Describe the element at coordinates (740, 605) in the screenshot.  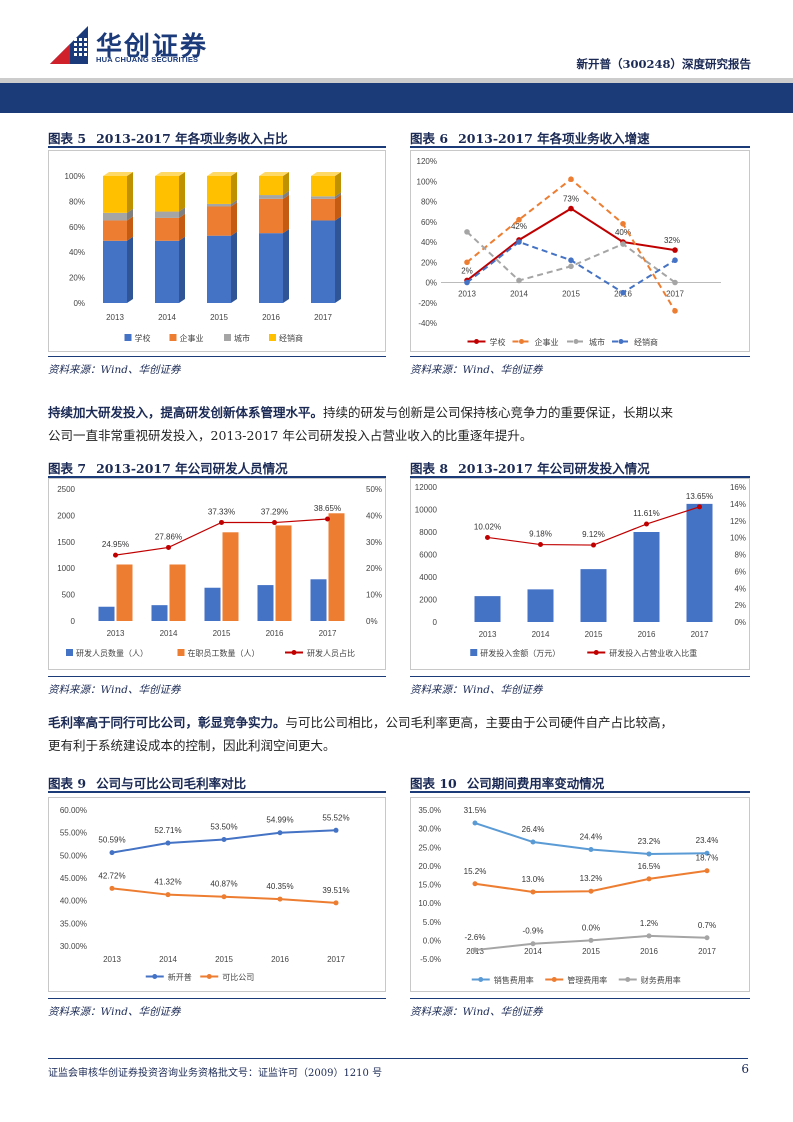
I see `f8-ytick-right-1: 2%` at that location.